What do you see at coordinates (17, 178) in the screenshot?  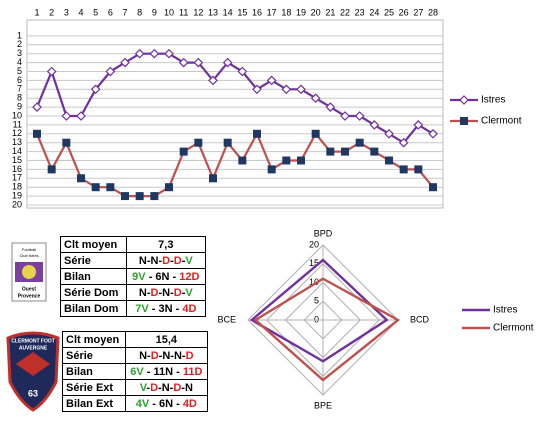 I see `y-tick-label: 17` at bounding box center [17, 178].